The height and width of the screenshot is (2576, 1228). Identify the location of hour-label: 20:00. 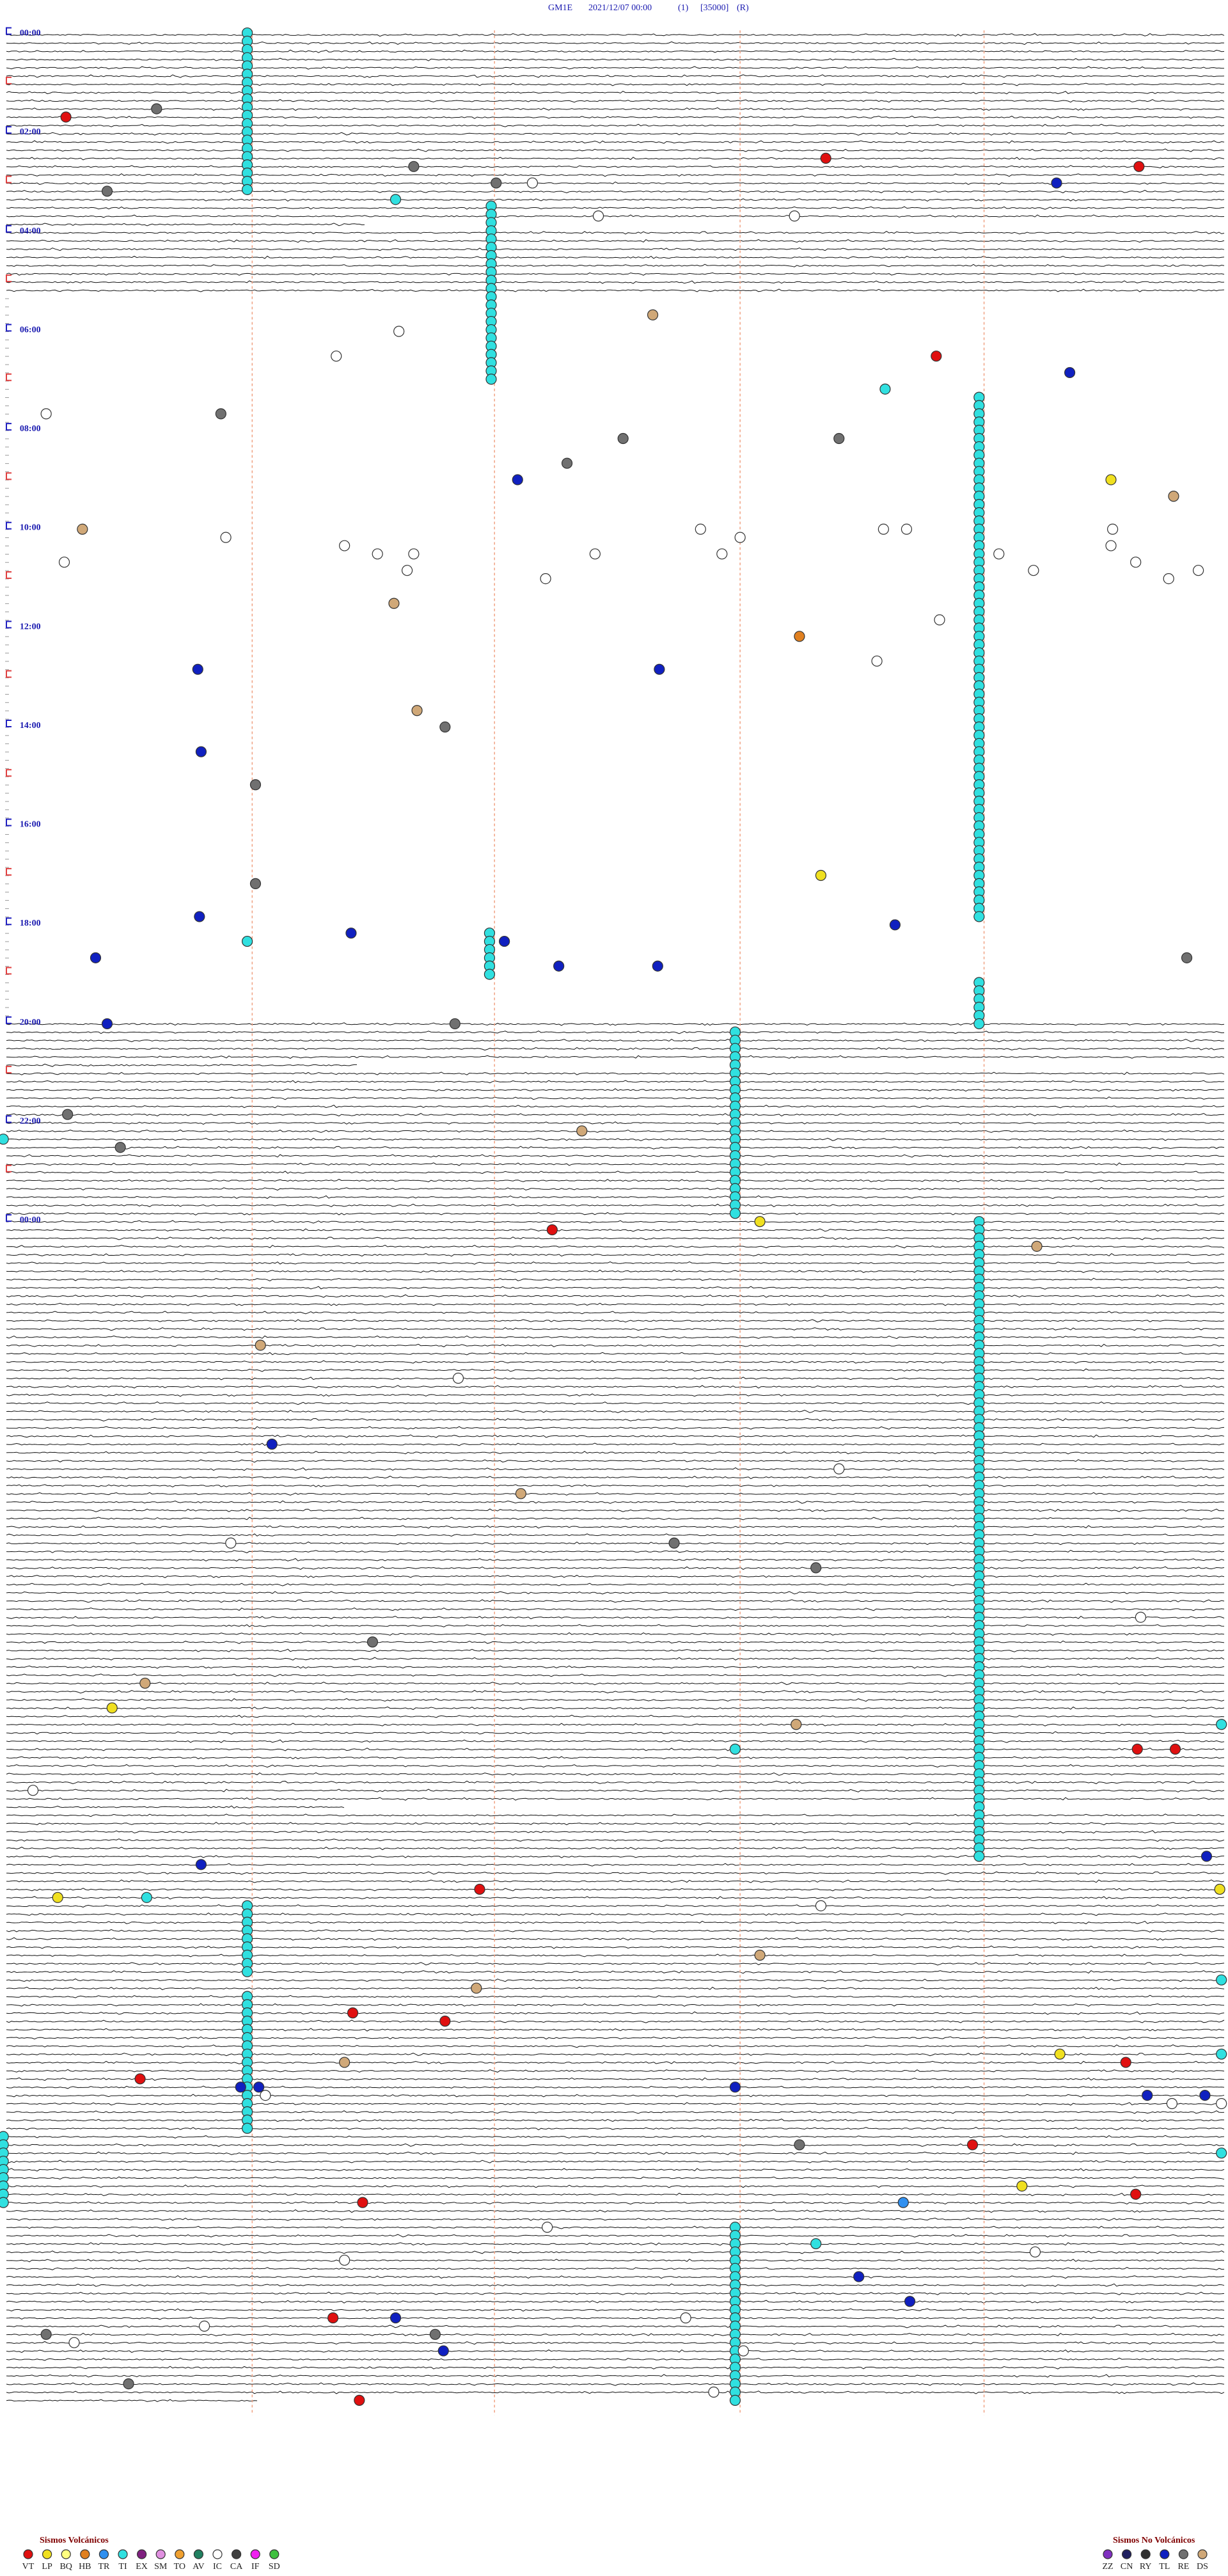
(30, 1022).